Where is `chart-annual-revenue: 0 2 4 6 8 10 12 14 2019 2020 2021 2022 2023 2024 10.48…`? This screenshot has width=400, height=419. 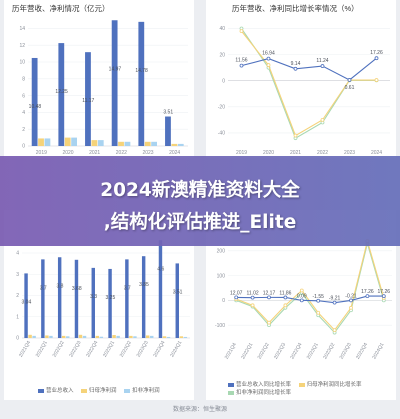 chart-annual-revenue: 0 2 4 6 8 10 12 14 2019 2020 2021 2022 2023 2024 10.48… is located at coordinates (103, 88).